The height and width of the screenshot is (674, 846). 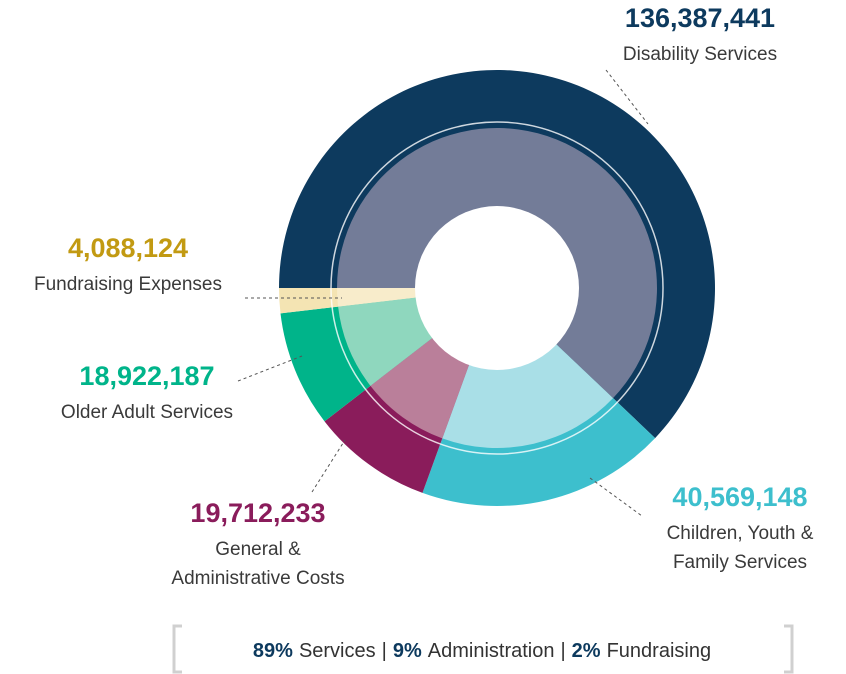 What do you see at coordinates (407, 651) in the screenshot?
I see `summary-percent: 9%` at bounding box center [407, 651].